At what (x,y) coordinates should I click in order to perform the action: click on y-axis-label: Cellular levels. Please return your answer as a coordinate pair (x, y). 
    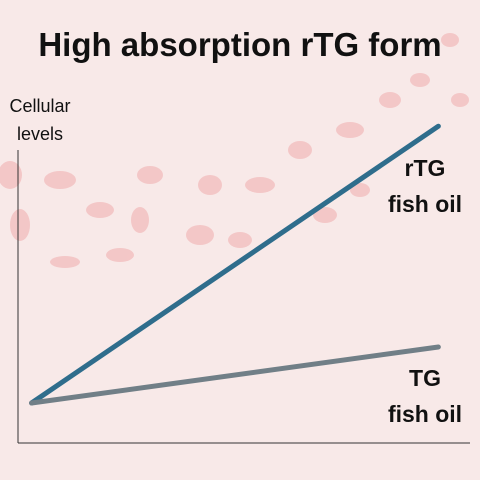
    Looking at the image, I should click on (40, 120).